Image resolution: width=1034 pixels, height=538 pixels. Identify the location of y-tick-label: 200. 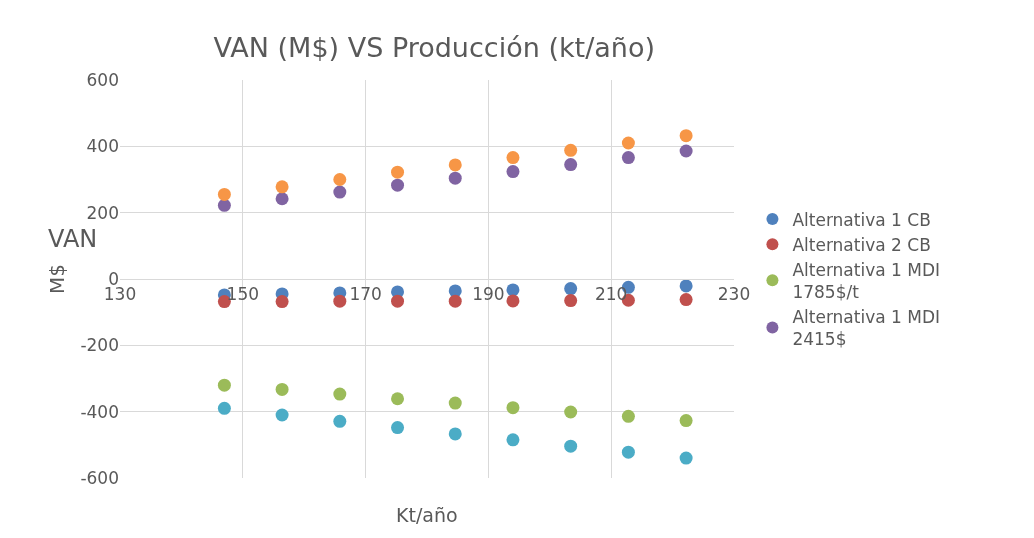
(102, 212).